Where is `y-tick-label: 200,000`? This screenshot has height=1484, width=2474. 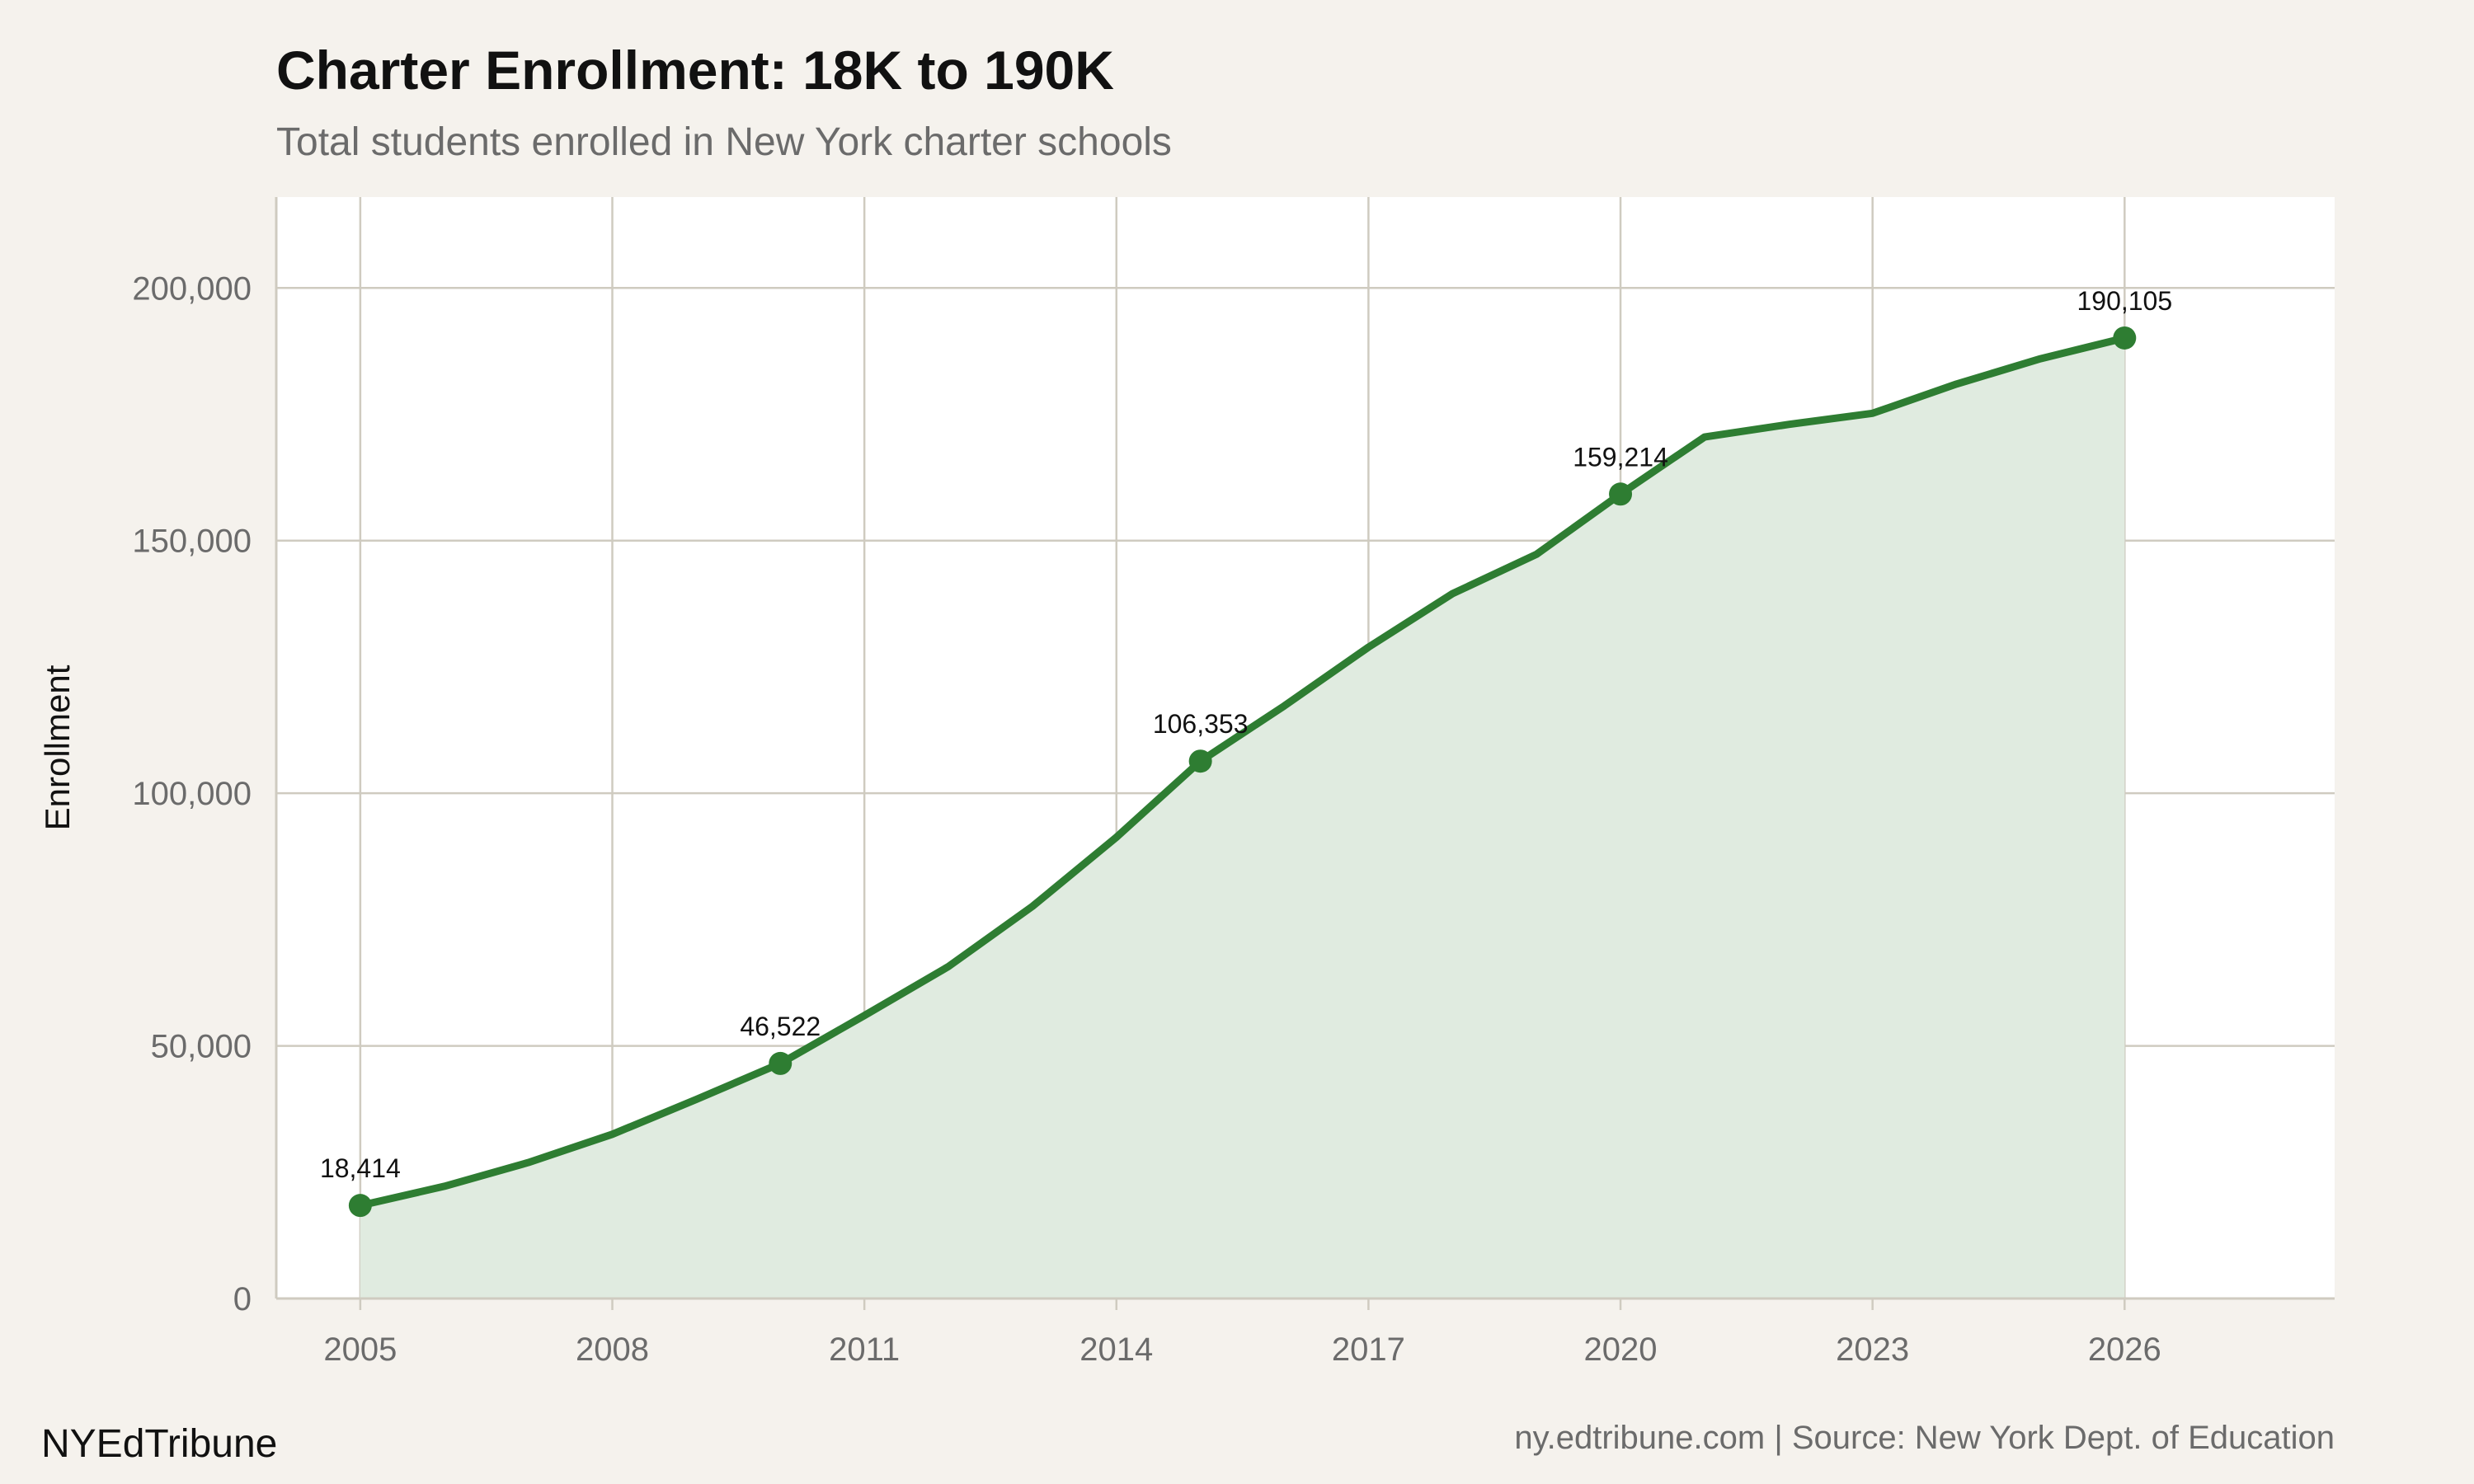
y-tick-label: 200,000 is located at coordinates (192, 288).